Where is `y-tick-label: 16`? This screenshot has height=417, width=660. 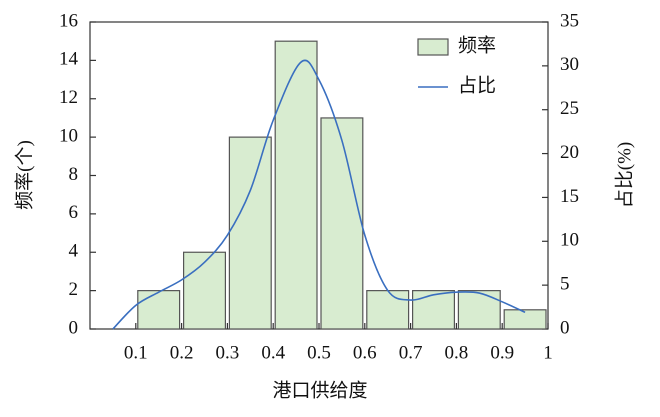 y-tick-label: 16 is located at coordinates (68, 20).